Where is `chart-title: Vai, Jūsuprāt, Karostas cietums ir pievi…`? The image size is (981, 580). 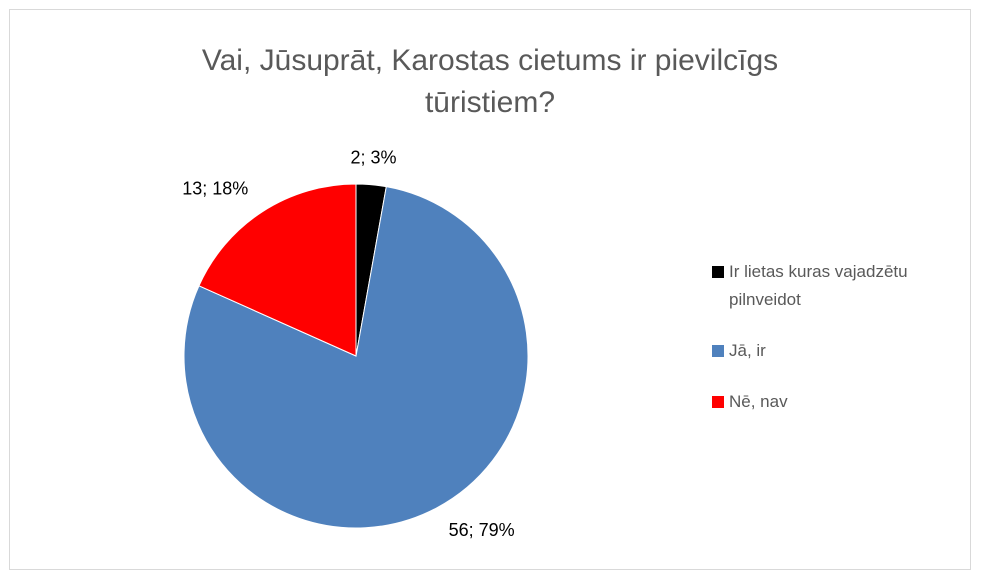 chart-title: Vai, Jūsuprāt, Karostas cietums ir pievi… is located at coordinates (490, 81).